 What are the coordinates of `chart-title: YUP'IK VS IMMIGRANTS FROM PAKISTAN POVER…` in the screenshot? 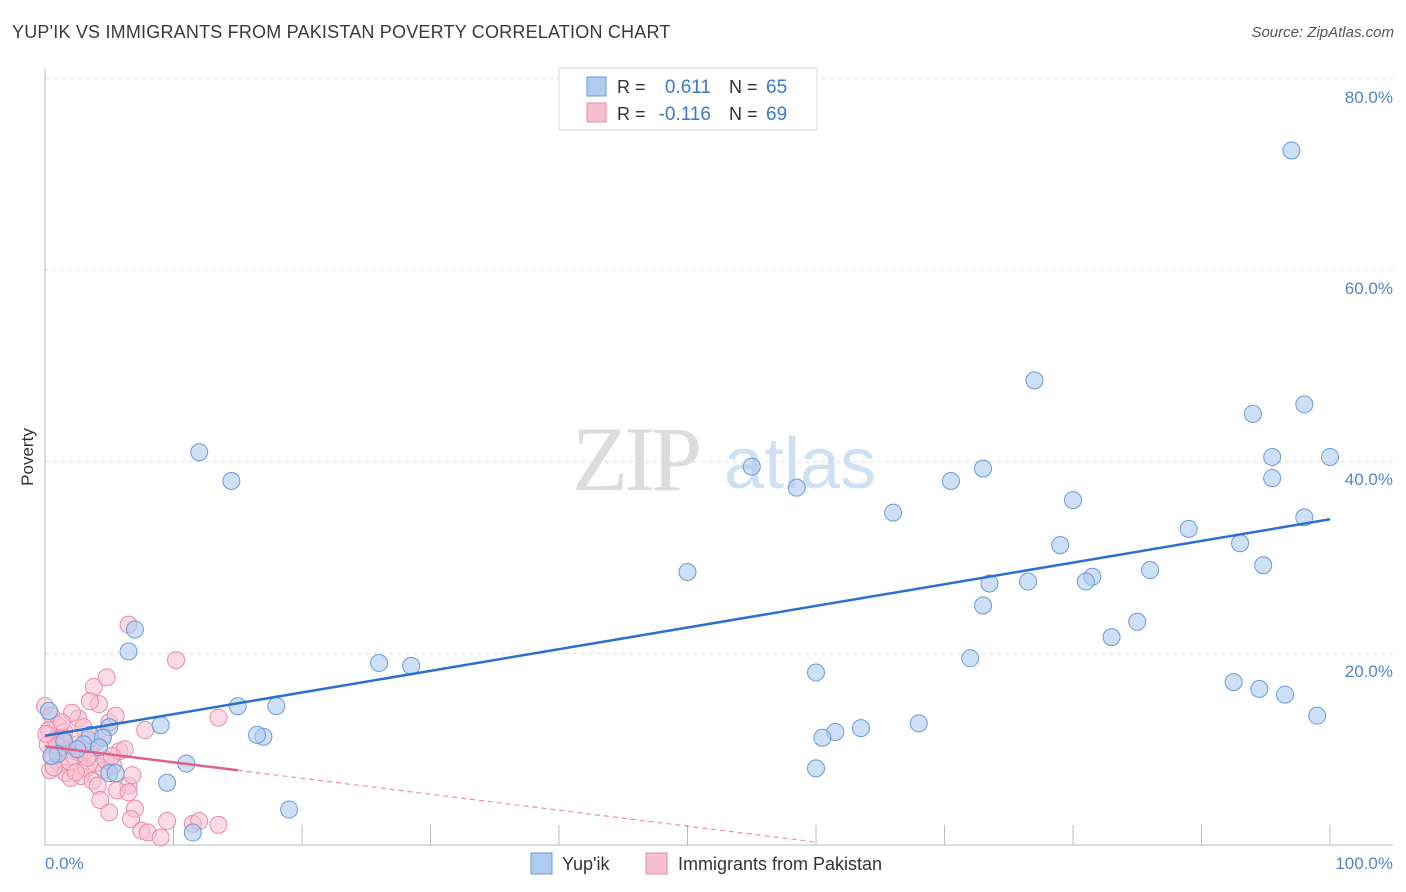 It's located at (341, 32).